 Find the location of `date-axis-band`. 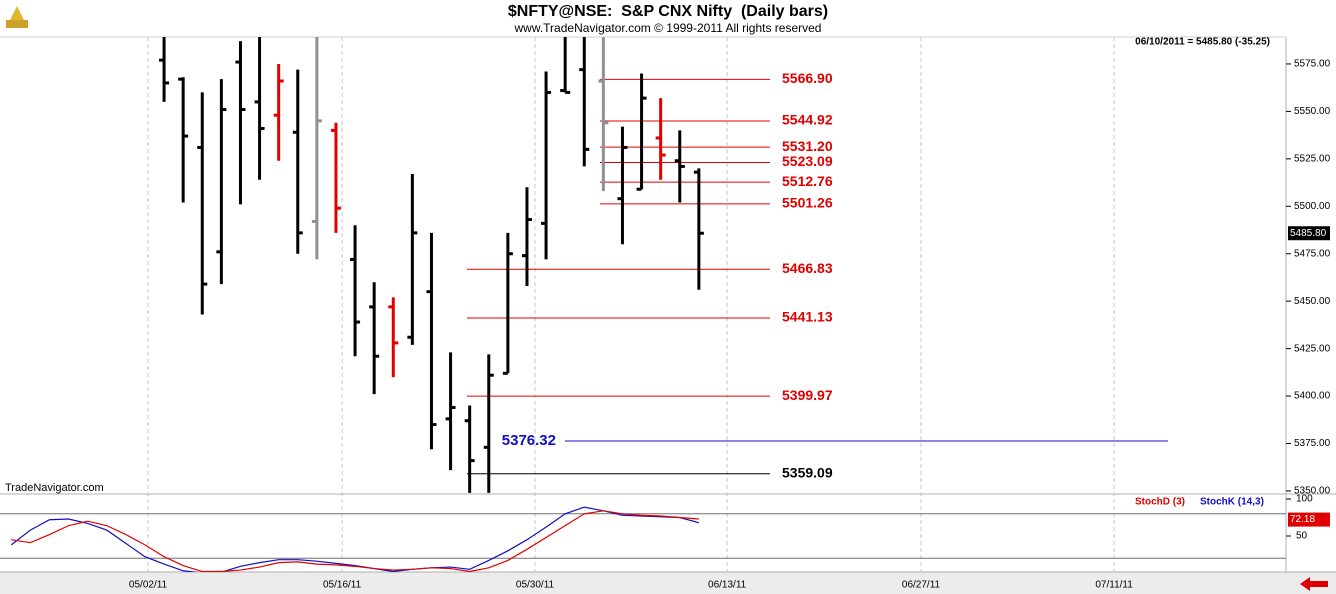

date-axis-band is located at coordinates (668, 583).